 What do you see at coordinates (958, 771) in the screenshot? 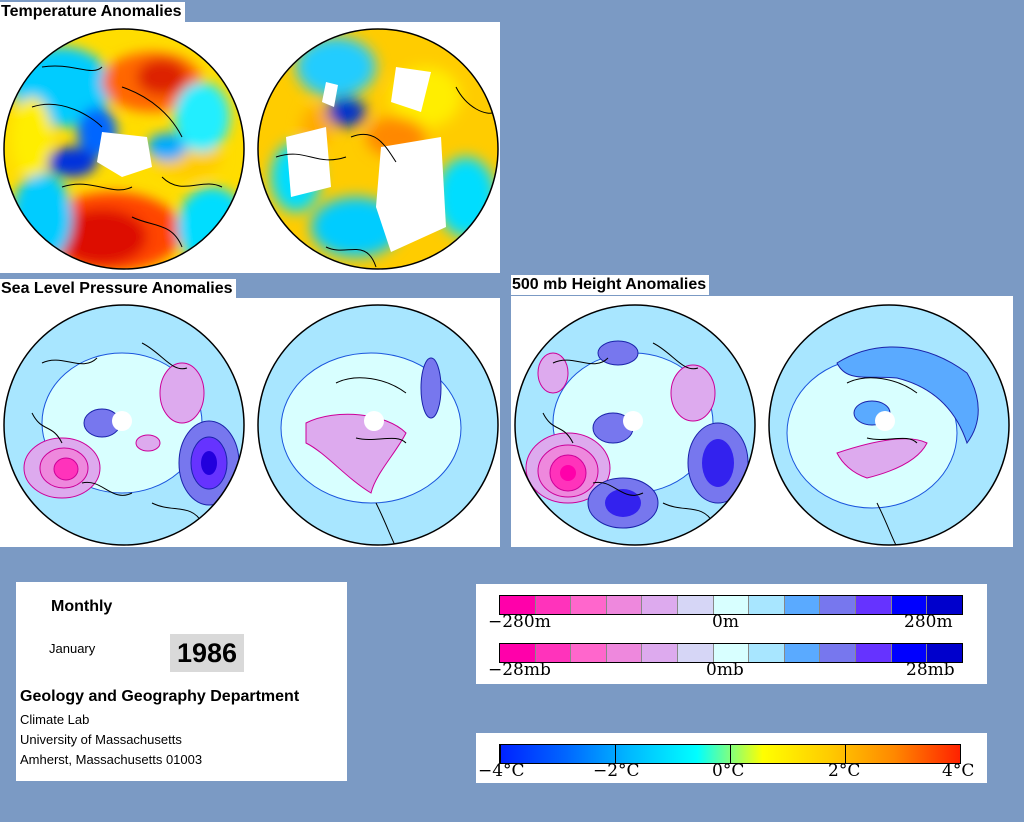
I see `temperature-tick-label-4: 4°C` at bounding box center [958, 771].